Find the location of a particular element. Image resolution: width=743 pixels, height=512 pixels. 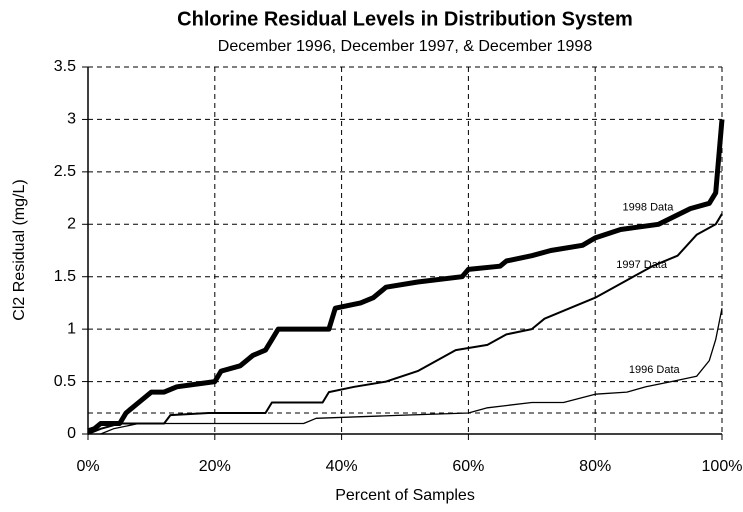

y-tick-label: 1 is located at coordinates (71, 328).